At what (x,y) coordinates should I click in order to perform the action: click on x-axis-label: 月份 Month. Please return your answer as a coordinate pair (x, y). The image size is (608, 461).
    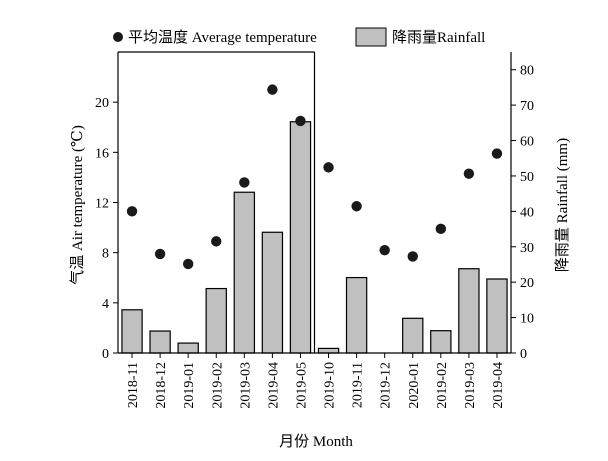
    Looking at the image, I should click on (316, 441).